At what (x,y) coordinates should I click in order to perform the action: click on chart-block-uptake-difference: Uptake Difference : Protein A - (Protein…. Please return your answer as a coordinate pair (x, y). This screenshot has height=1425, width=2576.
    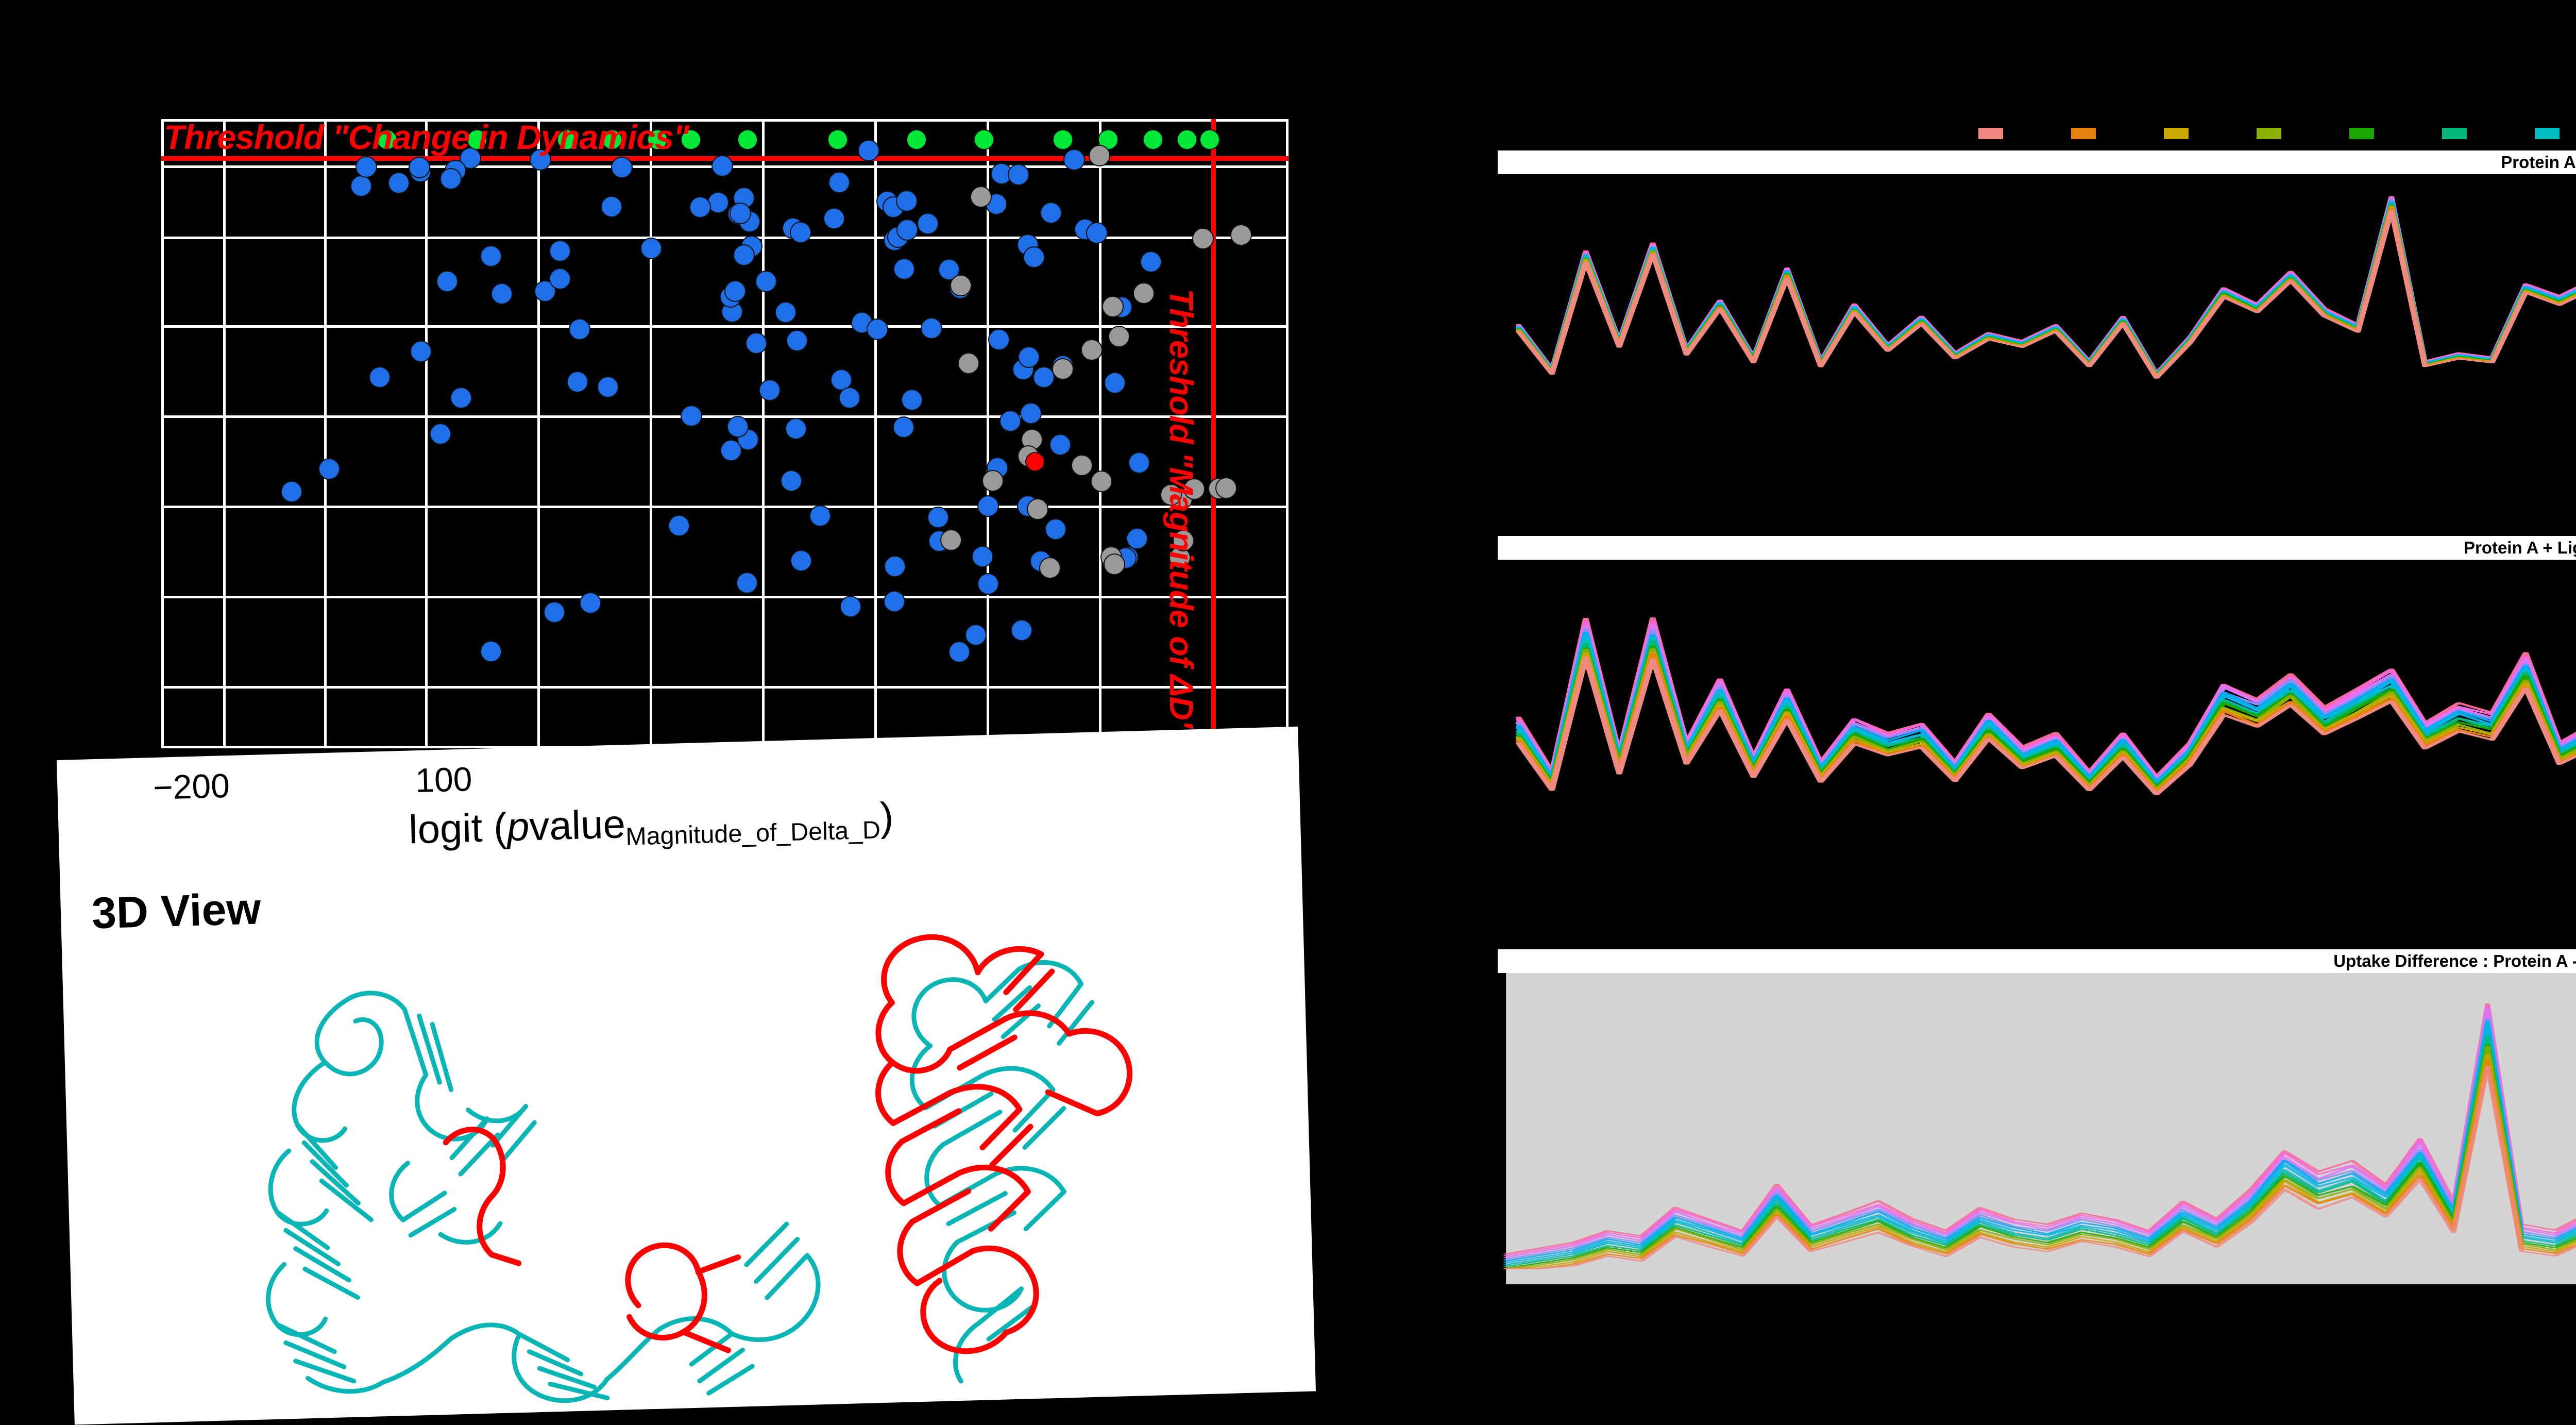
    Looking at the image, I should click on (2037, 1116).